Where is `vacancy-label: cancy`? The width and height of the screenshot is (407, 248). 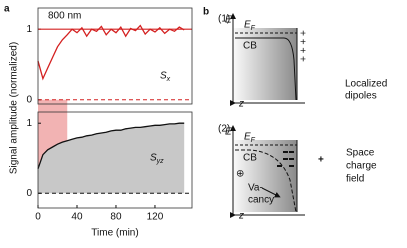 vacancy-label: cancy is located at coordinates (261, 200).